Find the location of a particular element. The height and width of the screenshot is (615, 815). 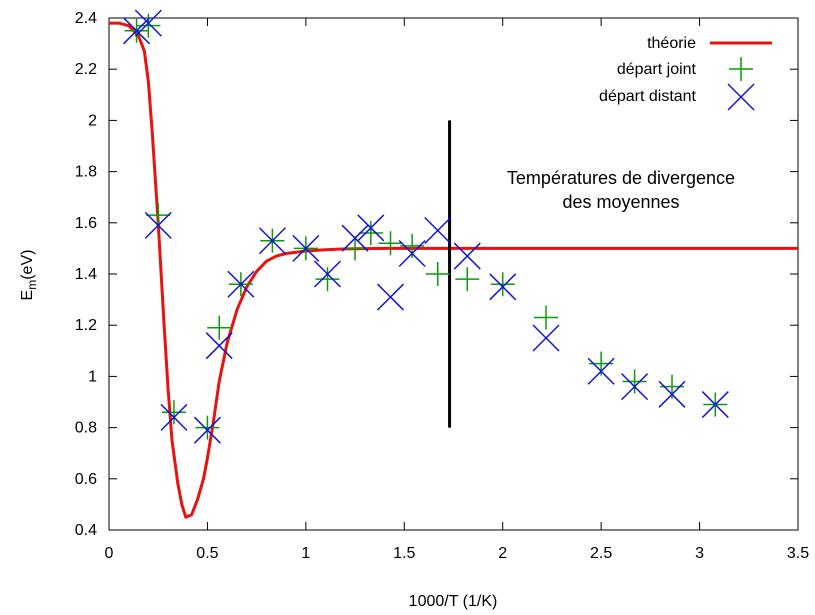

legend-label-depart-distant: départ distant is located at coordinates (648, 96).